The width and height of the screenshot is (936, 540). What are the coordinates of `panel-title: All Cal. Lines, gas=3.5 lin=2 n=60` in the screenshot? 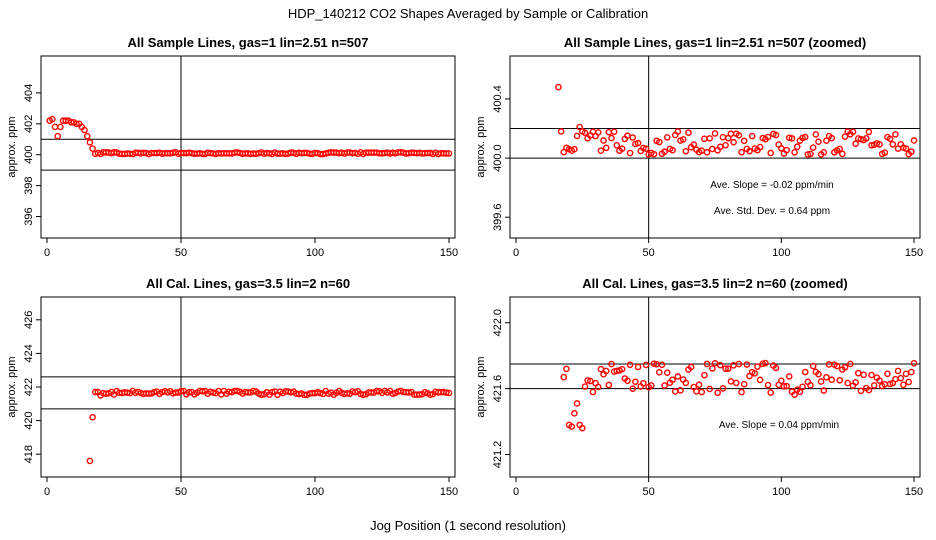 It's located at (248, 283).